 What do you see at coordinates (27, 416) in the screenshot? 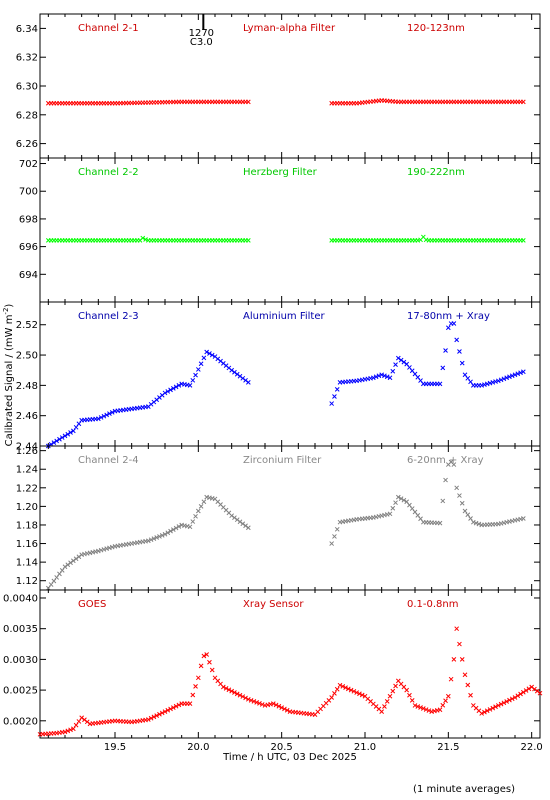
I see `y-tick-label: 2.46` at bounding box center [27, 416].